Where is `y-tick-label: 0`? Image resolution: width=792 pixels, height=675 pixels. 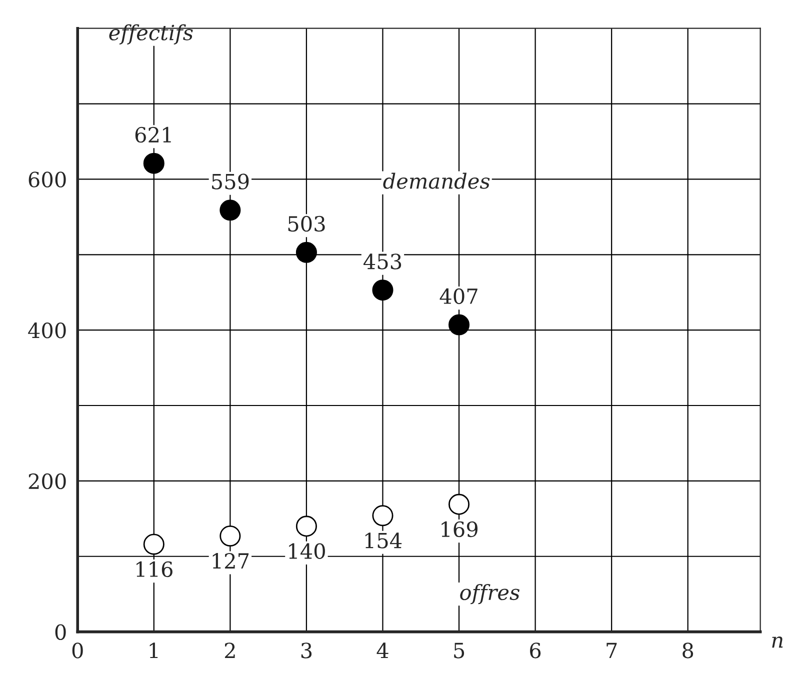 y-tick-label: 0 is located at coordinates (60, 632).